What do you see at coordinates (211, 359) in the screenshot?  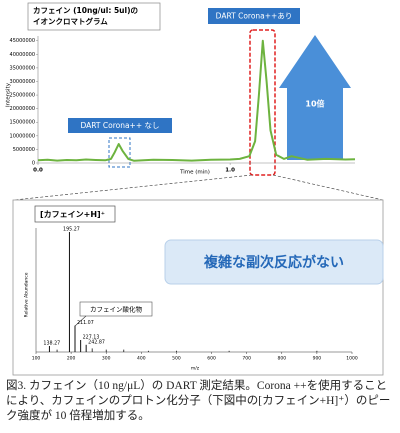 I see `x-tick-label: 600` at bounding box center [211, 359].